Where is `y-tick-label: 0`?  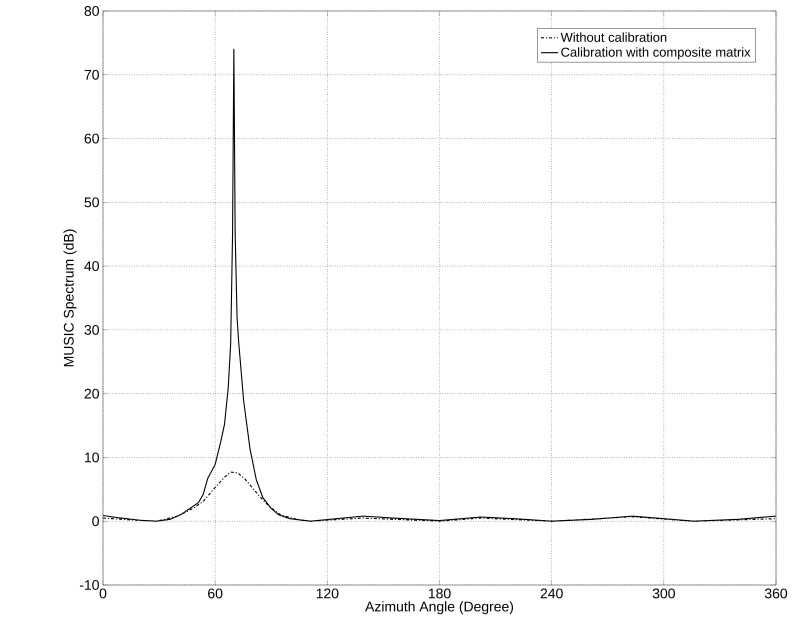 y-tick-label: 0 is located at coordinates (95, 521).